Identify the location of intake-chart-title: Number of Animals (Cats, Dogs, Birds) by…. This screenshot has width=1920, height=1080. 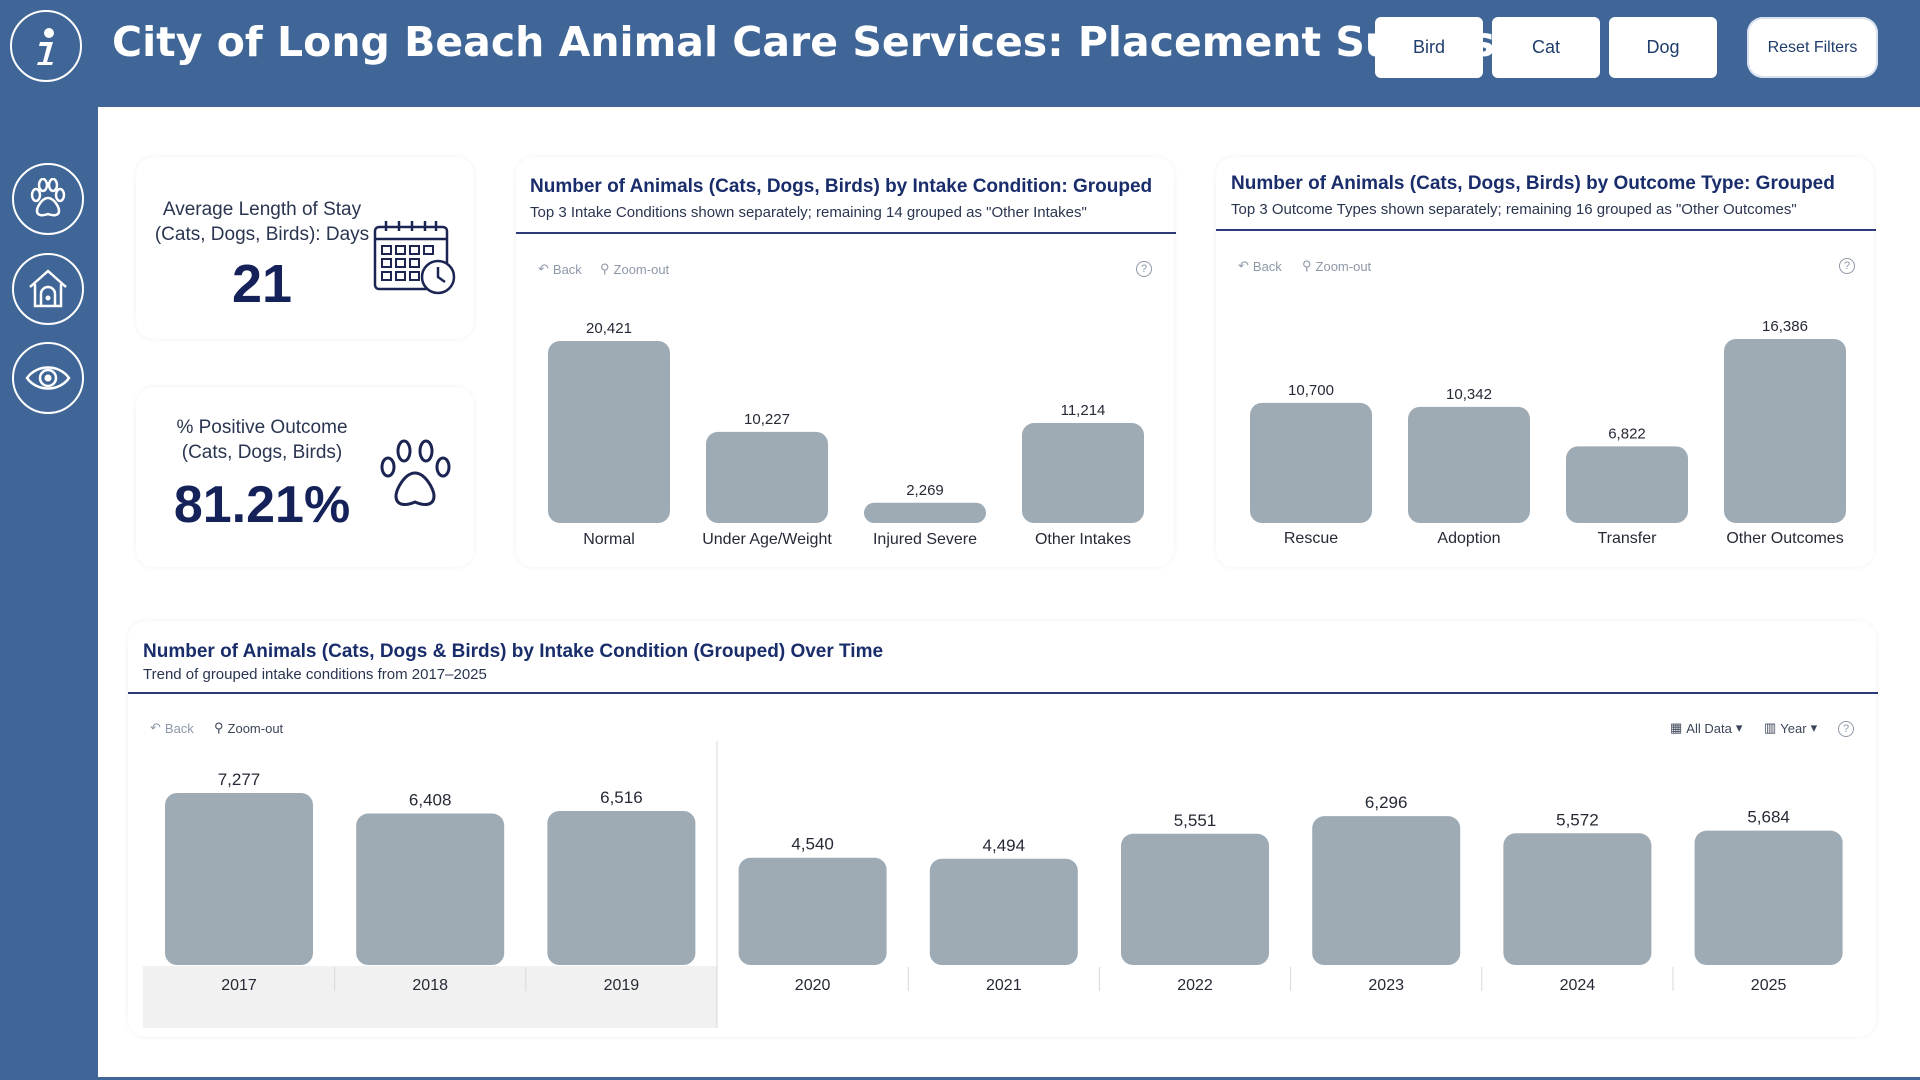
(841, 186).